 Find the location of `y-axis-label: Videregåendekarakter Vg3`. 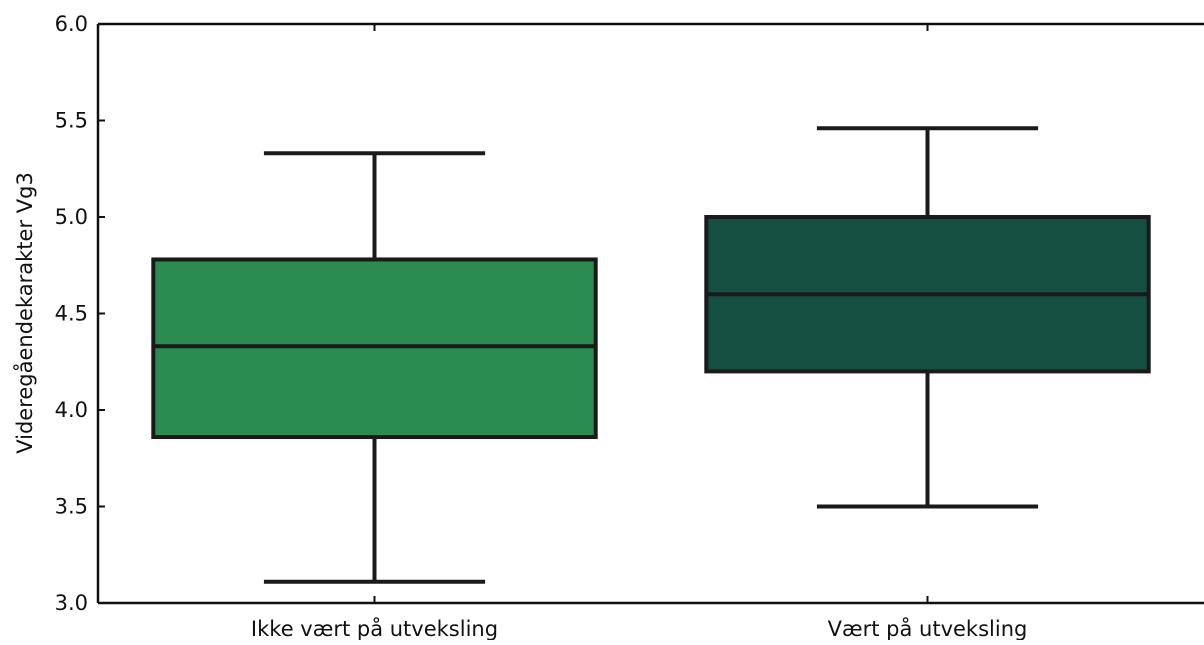

y-axis-label: Videregåendekarakter Vg3 is located at coordinates (24, 313).